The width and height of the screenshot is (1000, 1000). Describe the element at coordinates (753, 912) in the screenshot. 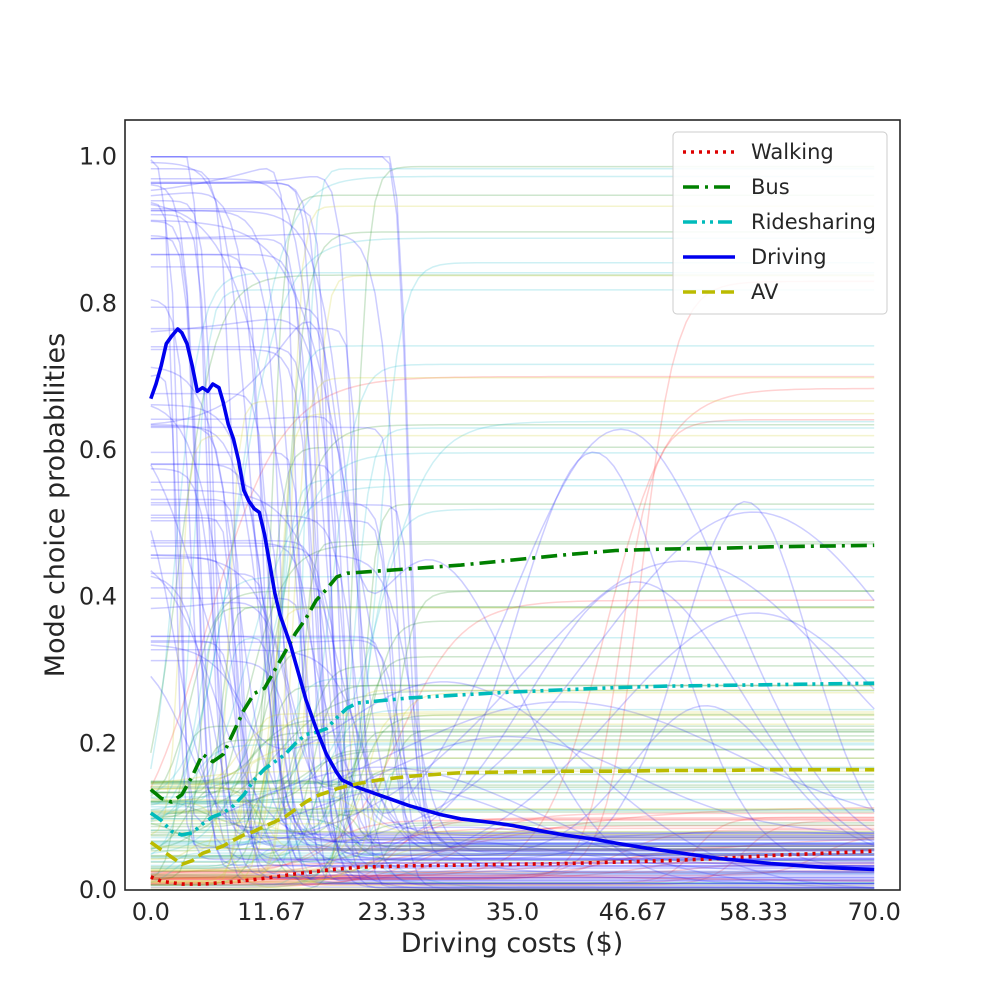

I see `x-tick-label: 58.33` at that location.